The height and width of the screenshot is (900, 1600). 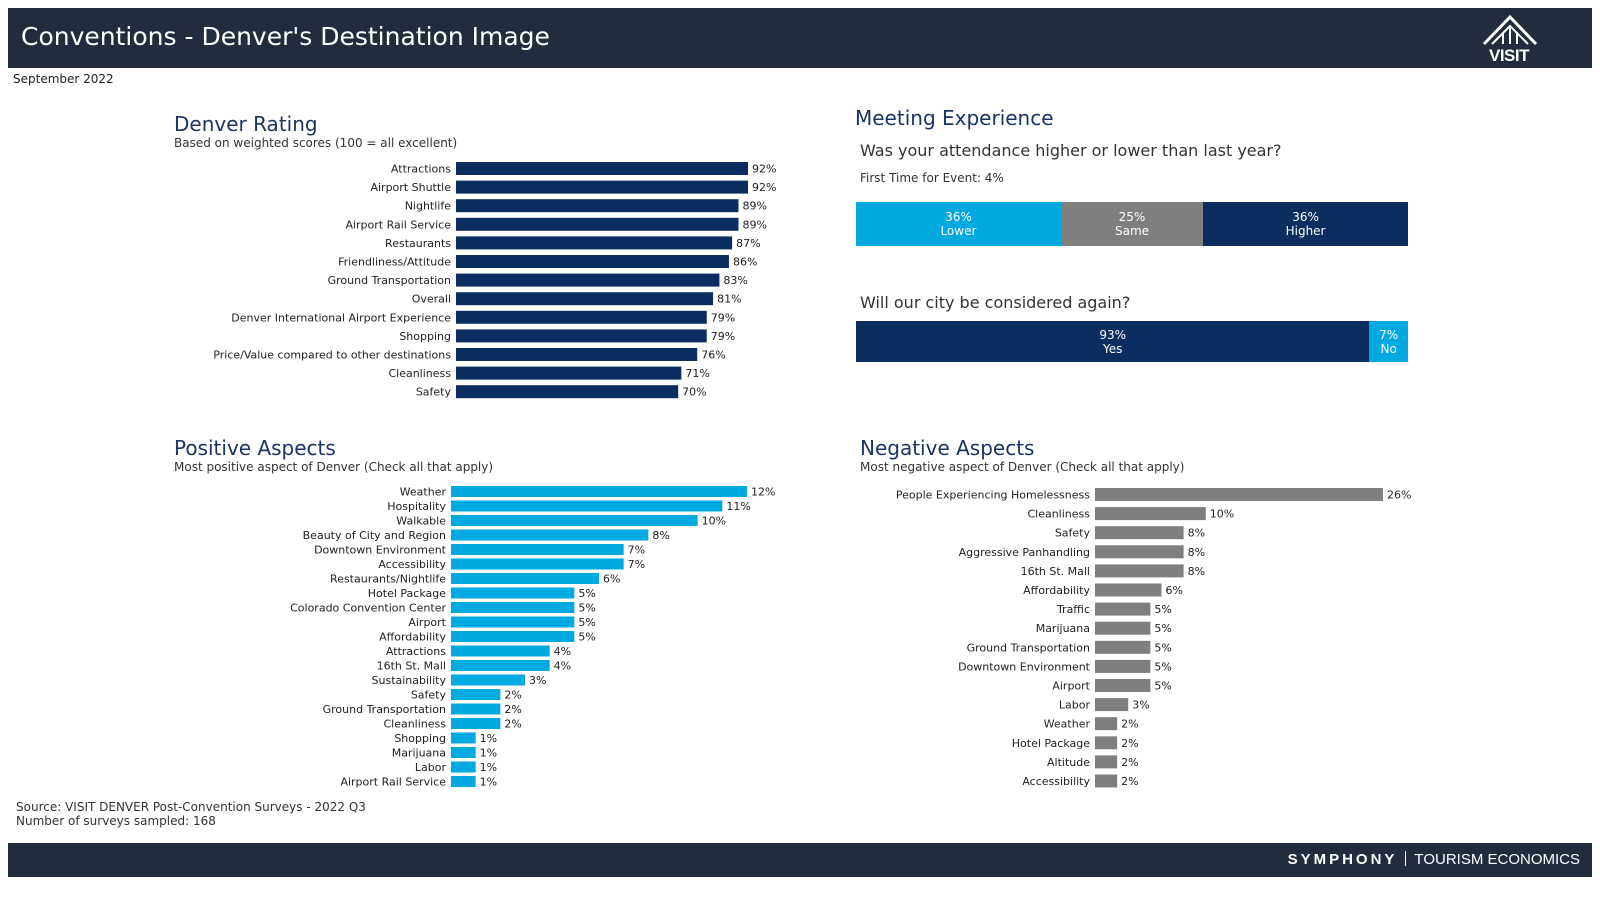 What do you see at coordinates (729, 299) in the screenshot?
I see `rating-value-label: 81%` at bounding box center [729, 299].